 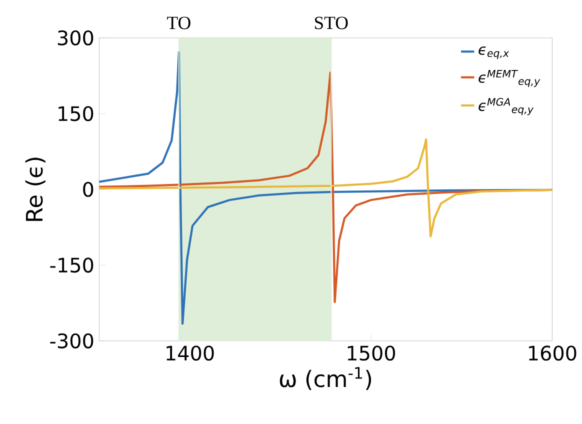 I want to click on x-tick-label: 1600, so click(x=552, y=353).